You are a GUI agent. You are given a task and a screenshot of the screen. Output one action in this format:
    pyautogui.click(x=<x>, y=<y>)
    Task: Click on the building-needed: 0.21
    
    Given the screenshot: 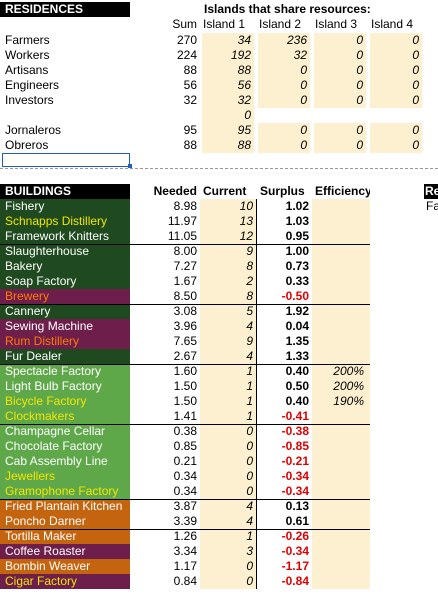 What is the action you would take?
    pyautogui.click(x=185, y=461)
    